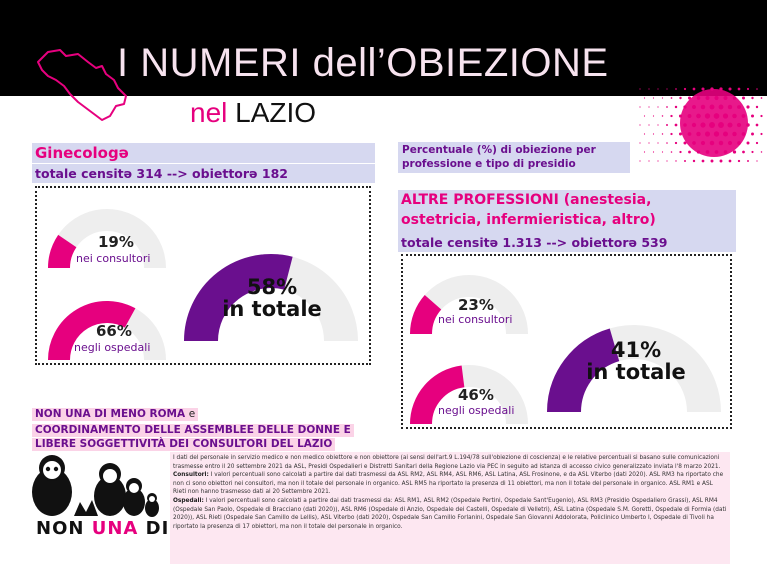 The image size is (767, 575). I want to click on logo-word-una: UNA, so click(115, 528).